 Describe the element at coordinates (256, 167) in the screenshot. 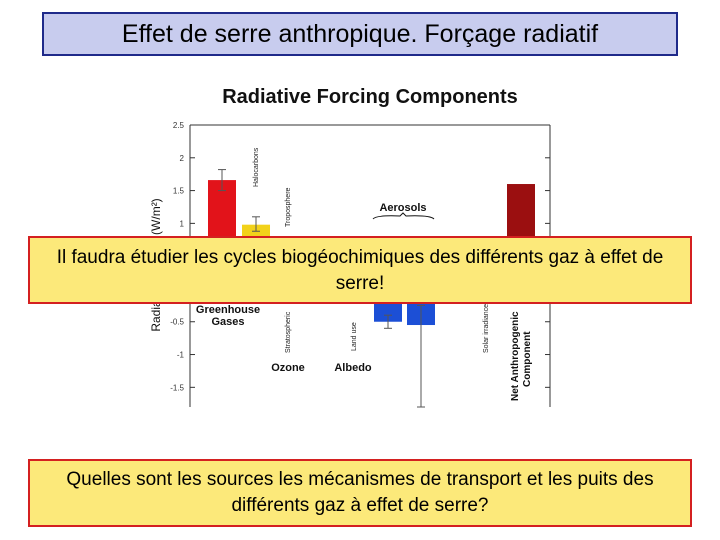

I see `bar-label: Halocarbons` at that location.